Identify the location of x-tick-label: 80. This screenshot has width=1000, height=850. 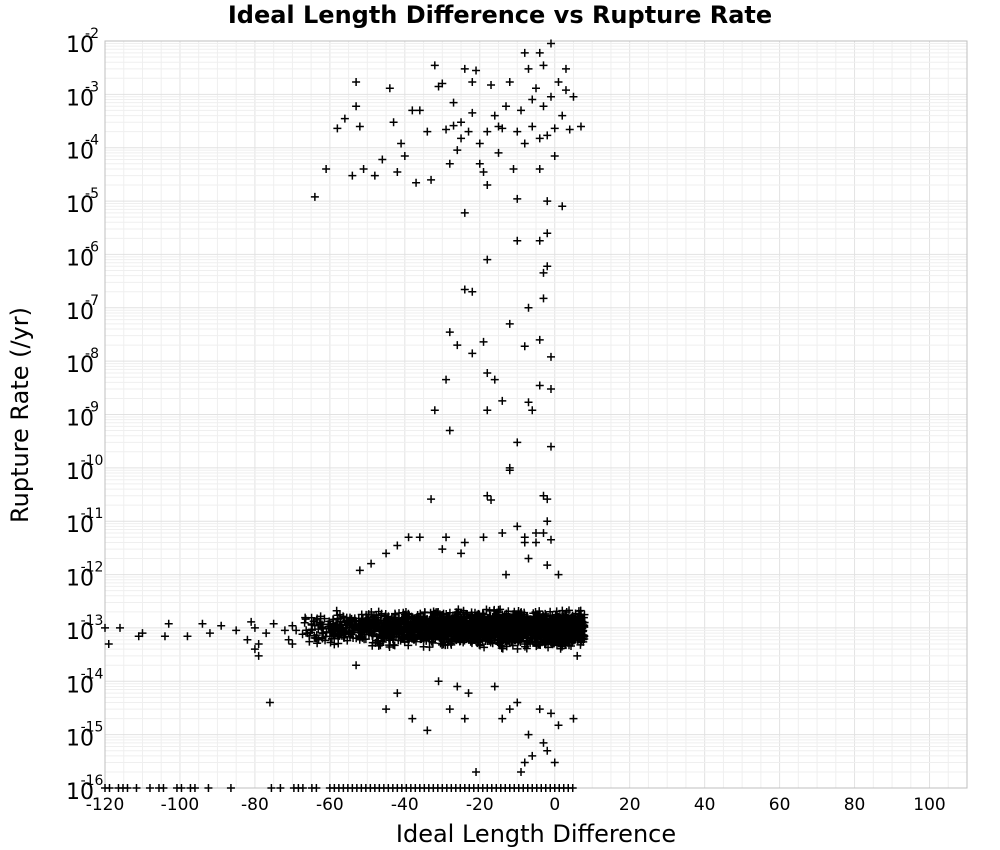
(855, 805).